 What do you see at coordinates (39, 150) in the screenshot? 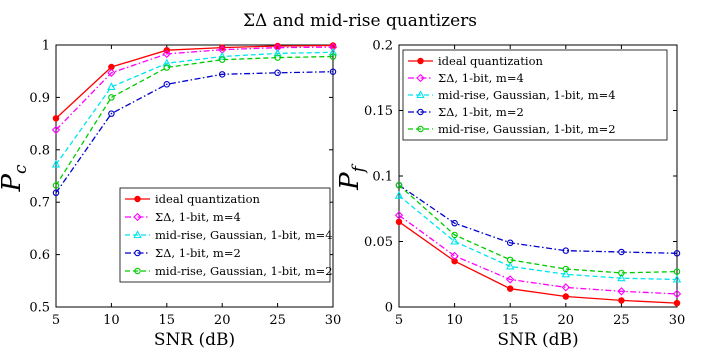
I see `y-tick-label: 0.8` at bounding box center [39, 150].